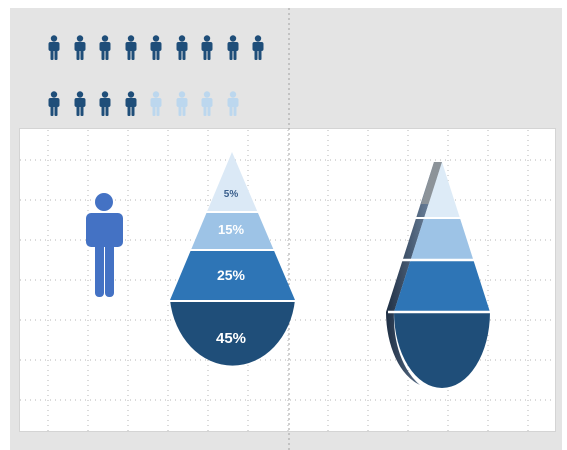 The height and width of the screenshot is (450, 567). Describe the element at coordinates (231, 229) in the screenshot. I see `drop-label-tier-2: 15%` at that location.